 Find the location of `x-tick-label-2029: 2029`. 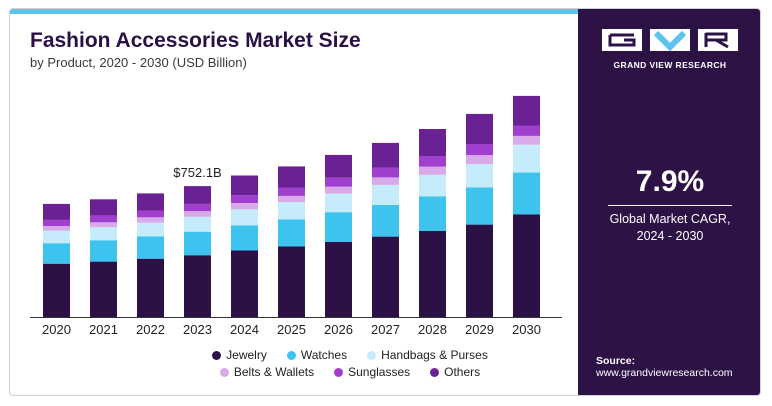

x-tick-label-2029: 2029 is located at coordinates (479, 329).